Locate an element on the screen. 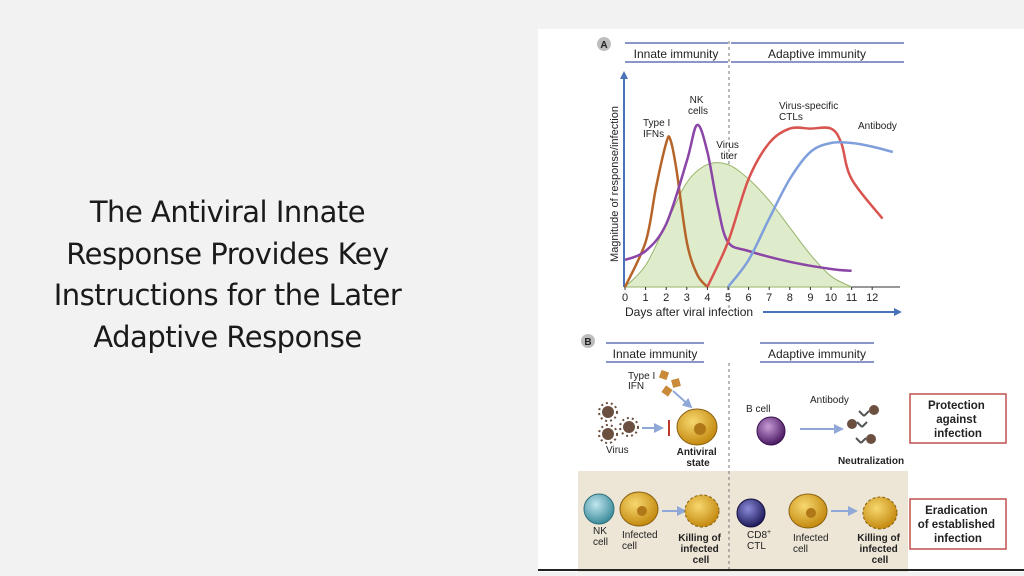 Image resolution: width=1024 pixels, height=576 pixels. nk-cells-label: NK cells is located at coordinates (698, 106).